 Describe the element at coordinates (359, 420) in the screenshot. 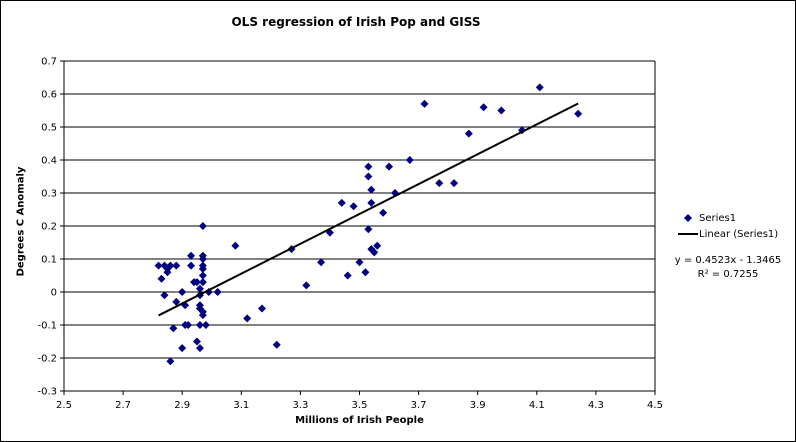

I see `x-axis-label: Millions of Irish People` at that location.